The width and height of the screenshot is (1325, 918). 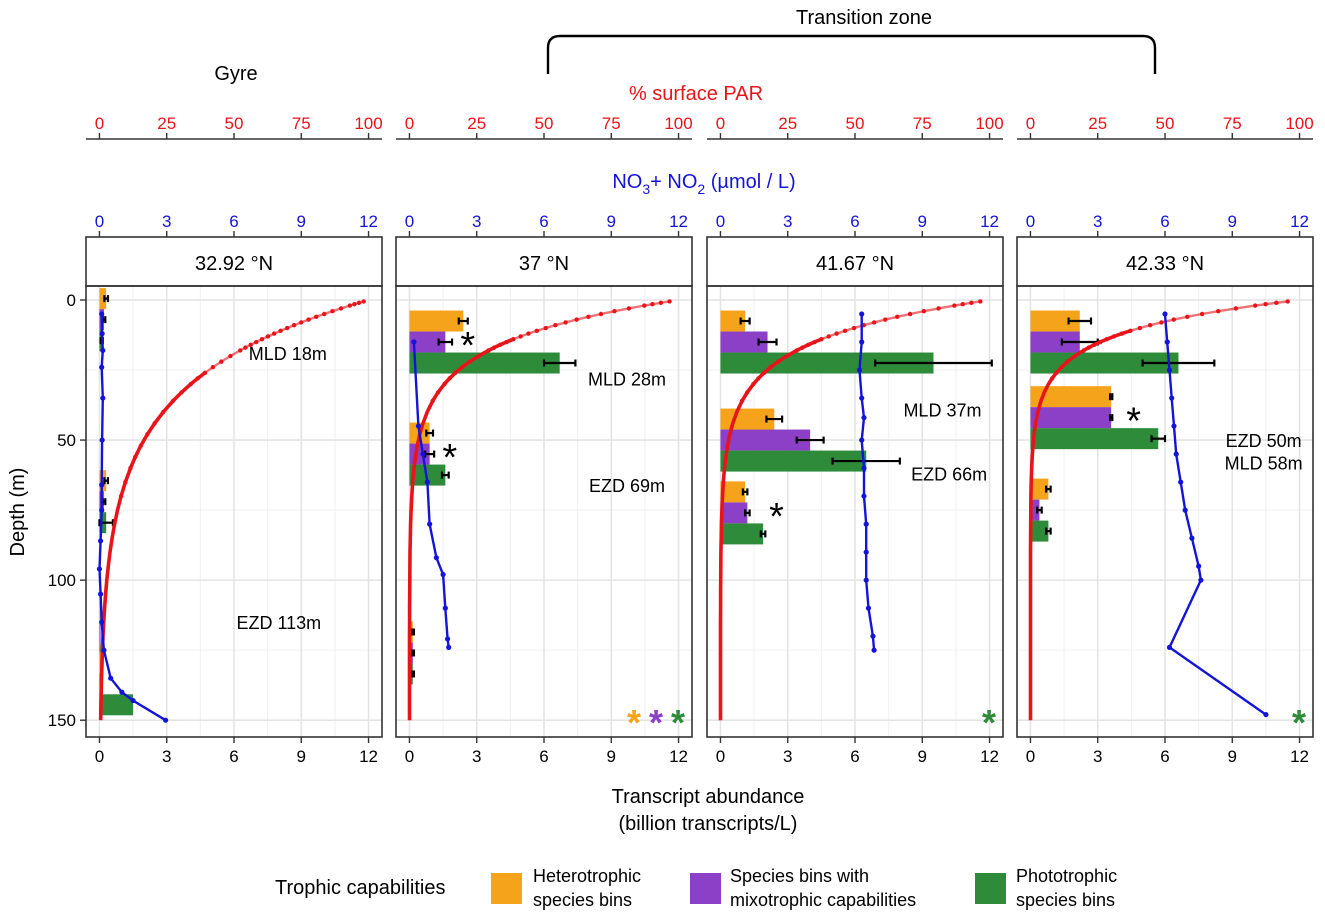 What do you see at coordinates (1066, 876) in the screenshot?
I see `legend-pho-line1: Phototrophic` at bounding box center [1066, 876].